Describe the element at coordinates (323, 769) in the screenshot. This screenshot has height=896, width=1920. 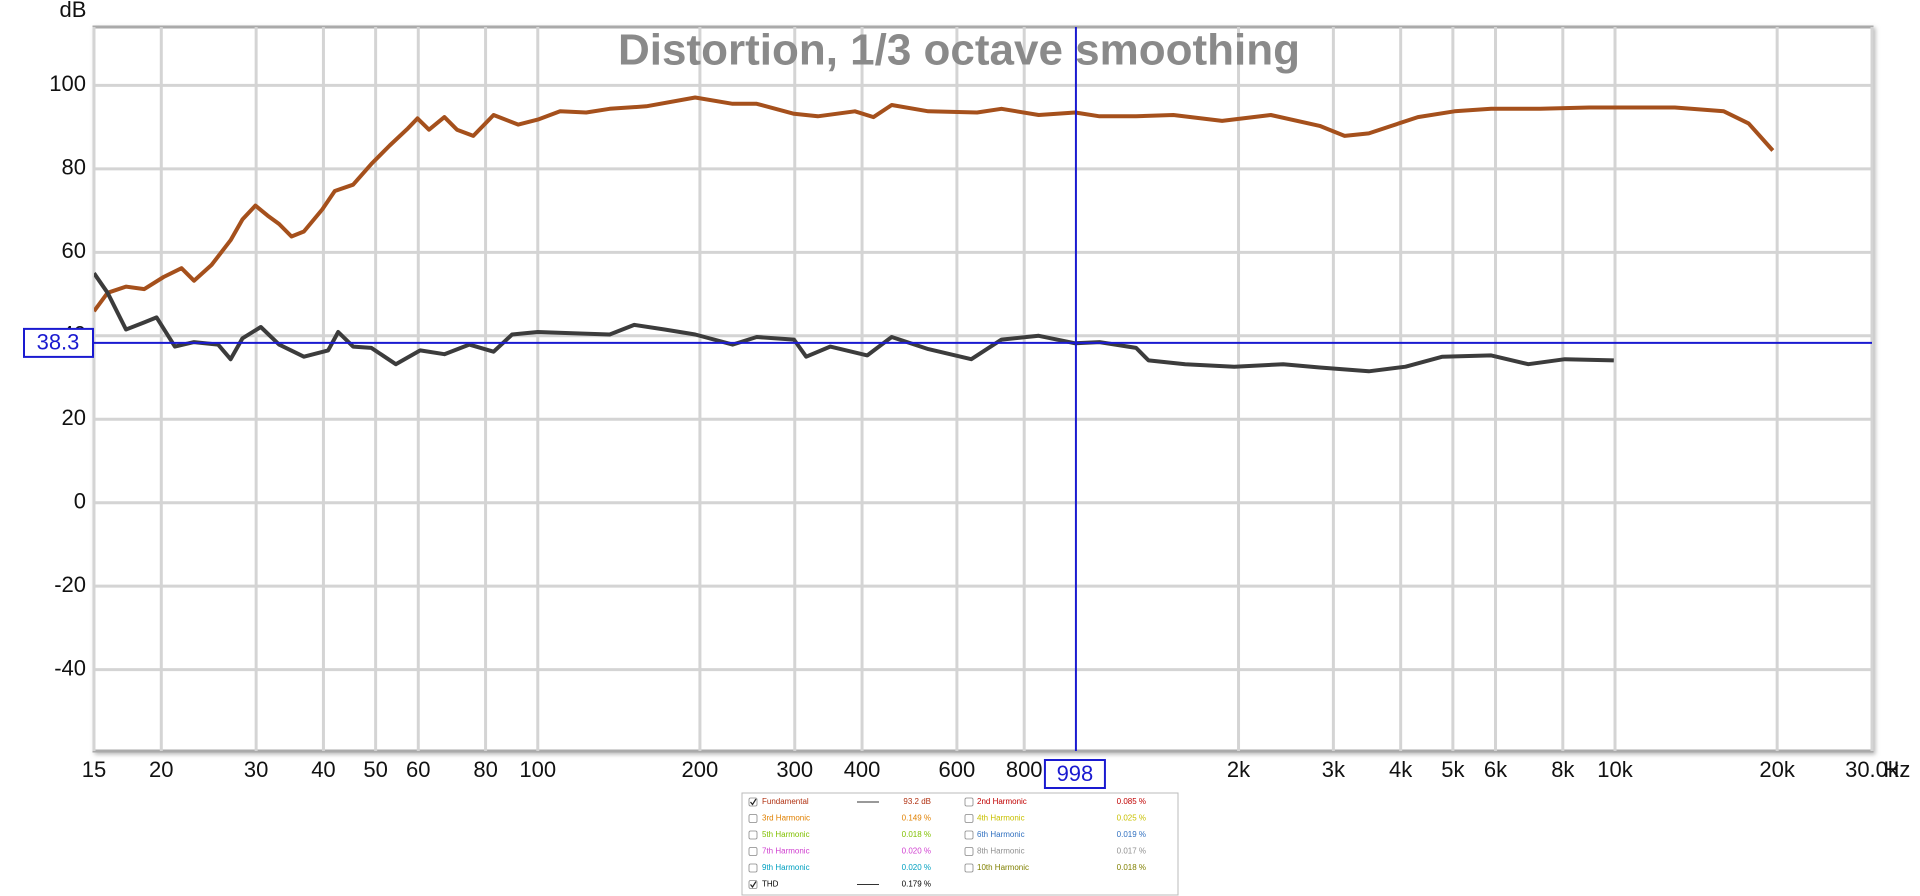
I see `x-tick-label: 40` at that location.